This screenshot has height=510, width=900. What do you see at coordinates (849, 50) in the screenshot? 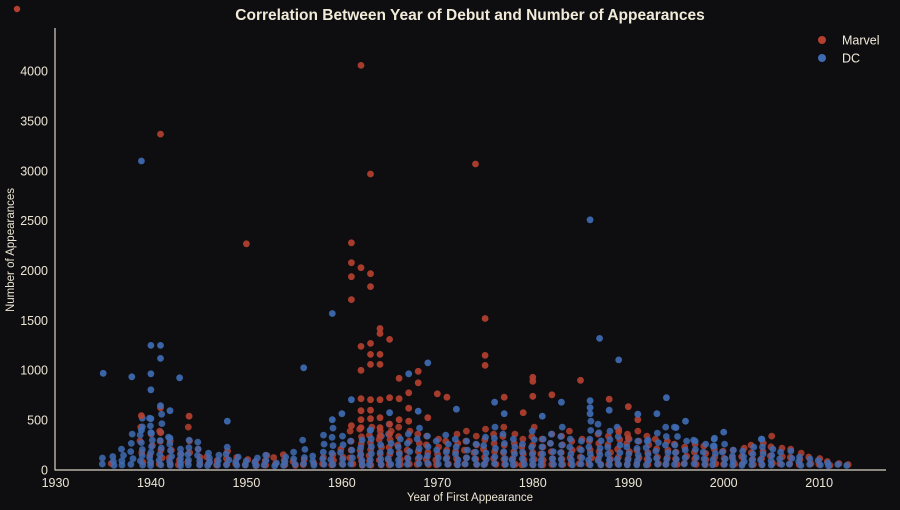
I see `legend: Marvel DC` at bounding box center [849, 50].